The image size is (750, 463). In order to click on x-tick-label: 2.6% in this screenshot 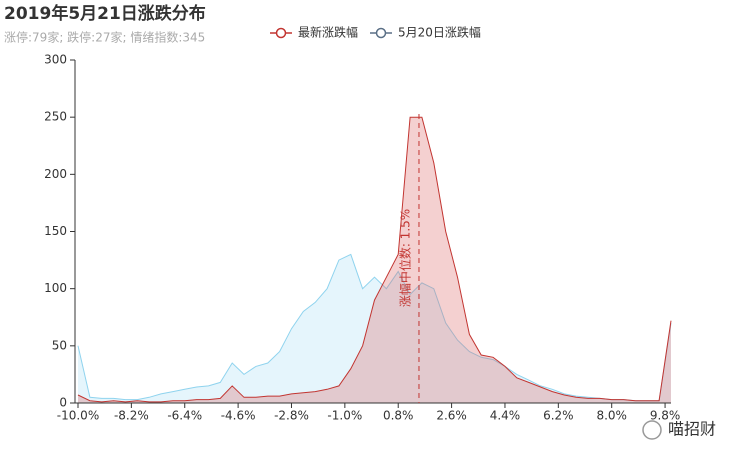, I will do `click(451, 416)`.